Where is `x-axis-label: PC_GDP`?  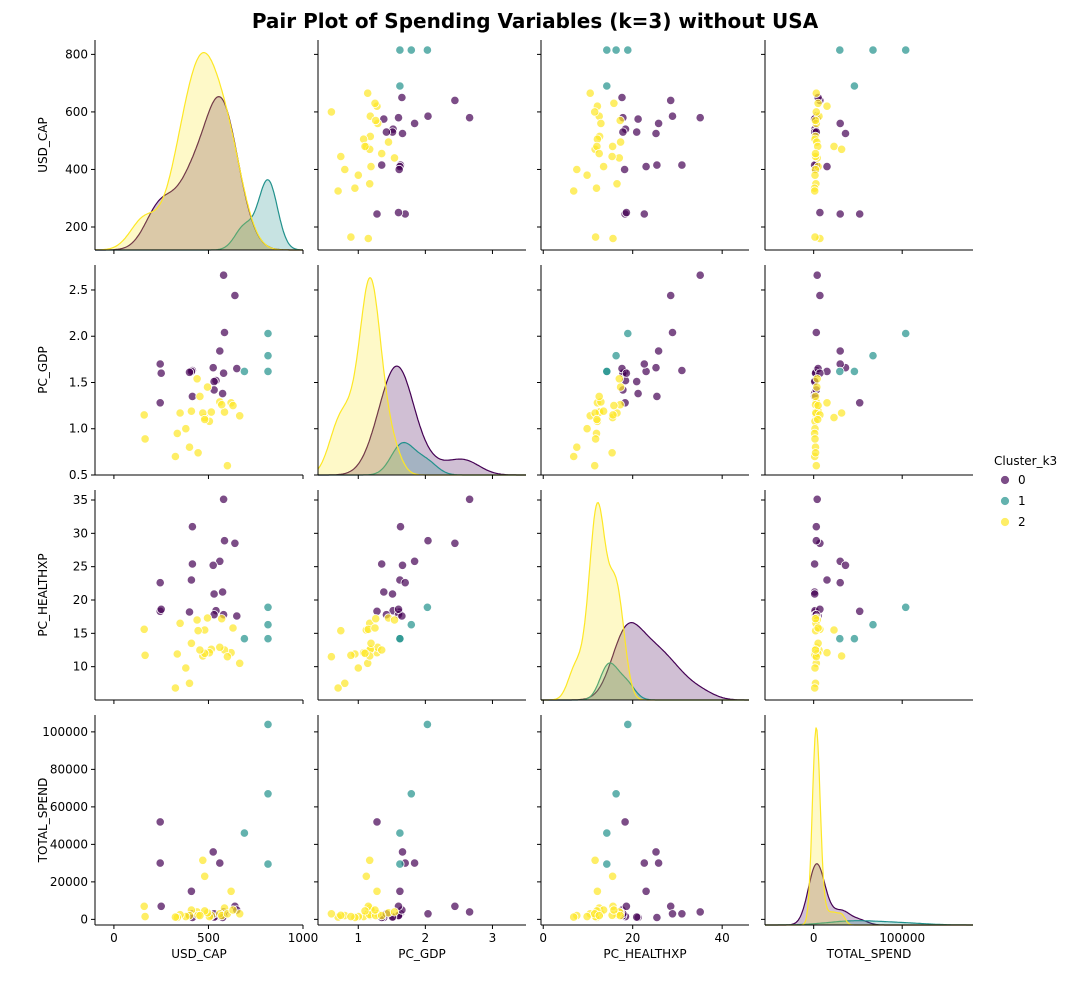 x-axis-label: PC_GDP is located at coordinates (421, 954).